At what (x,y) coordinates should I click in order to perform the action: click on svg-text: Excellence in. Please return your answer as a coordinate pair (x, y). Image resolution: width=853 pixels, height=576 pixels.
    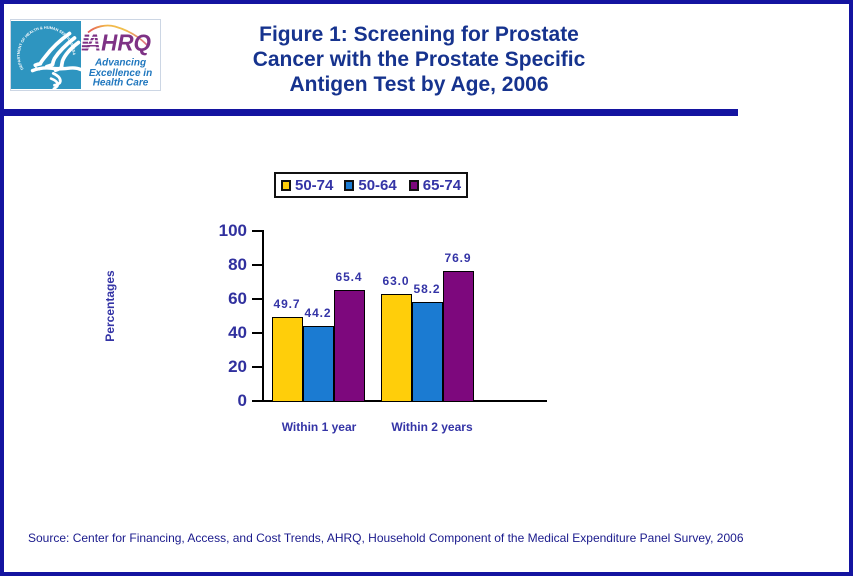
    Looking at the image, I should click on (120, 73).